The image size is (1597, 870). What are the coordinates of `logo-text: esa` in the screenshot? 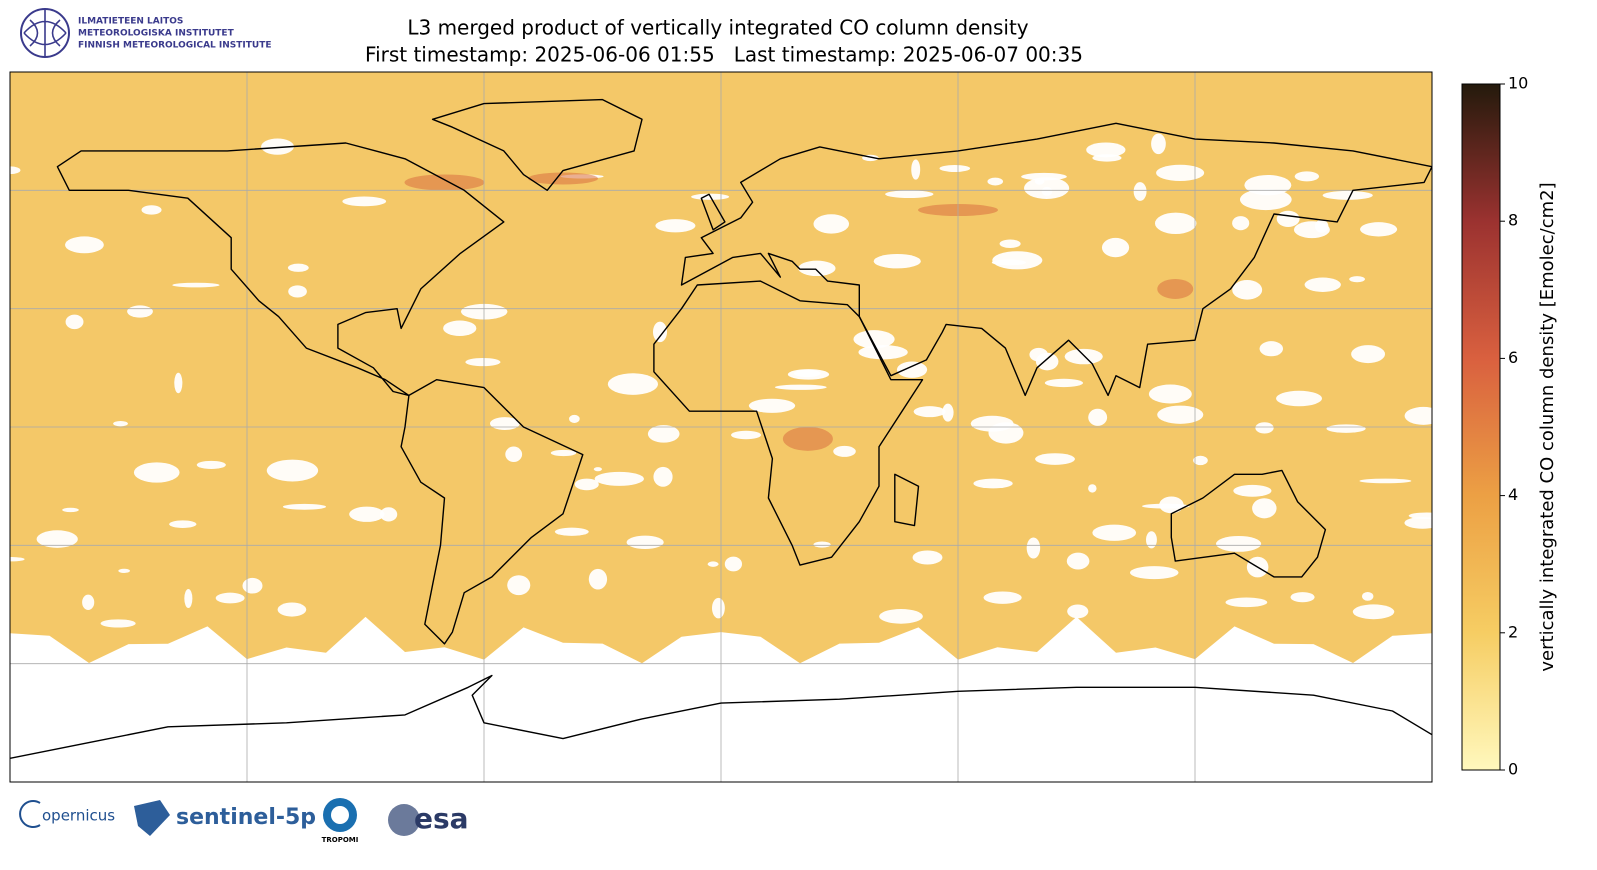 It's located at (441, 818).